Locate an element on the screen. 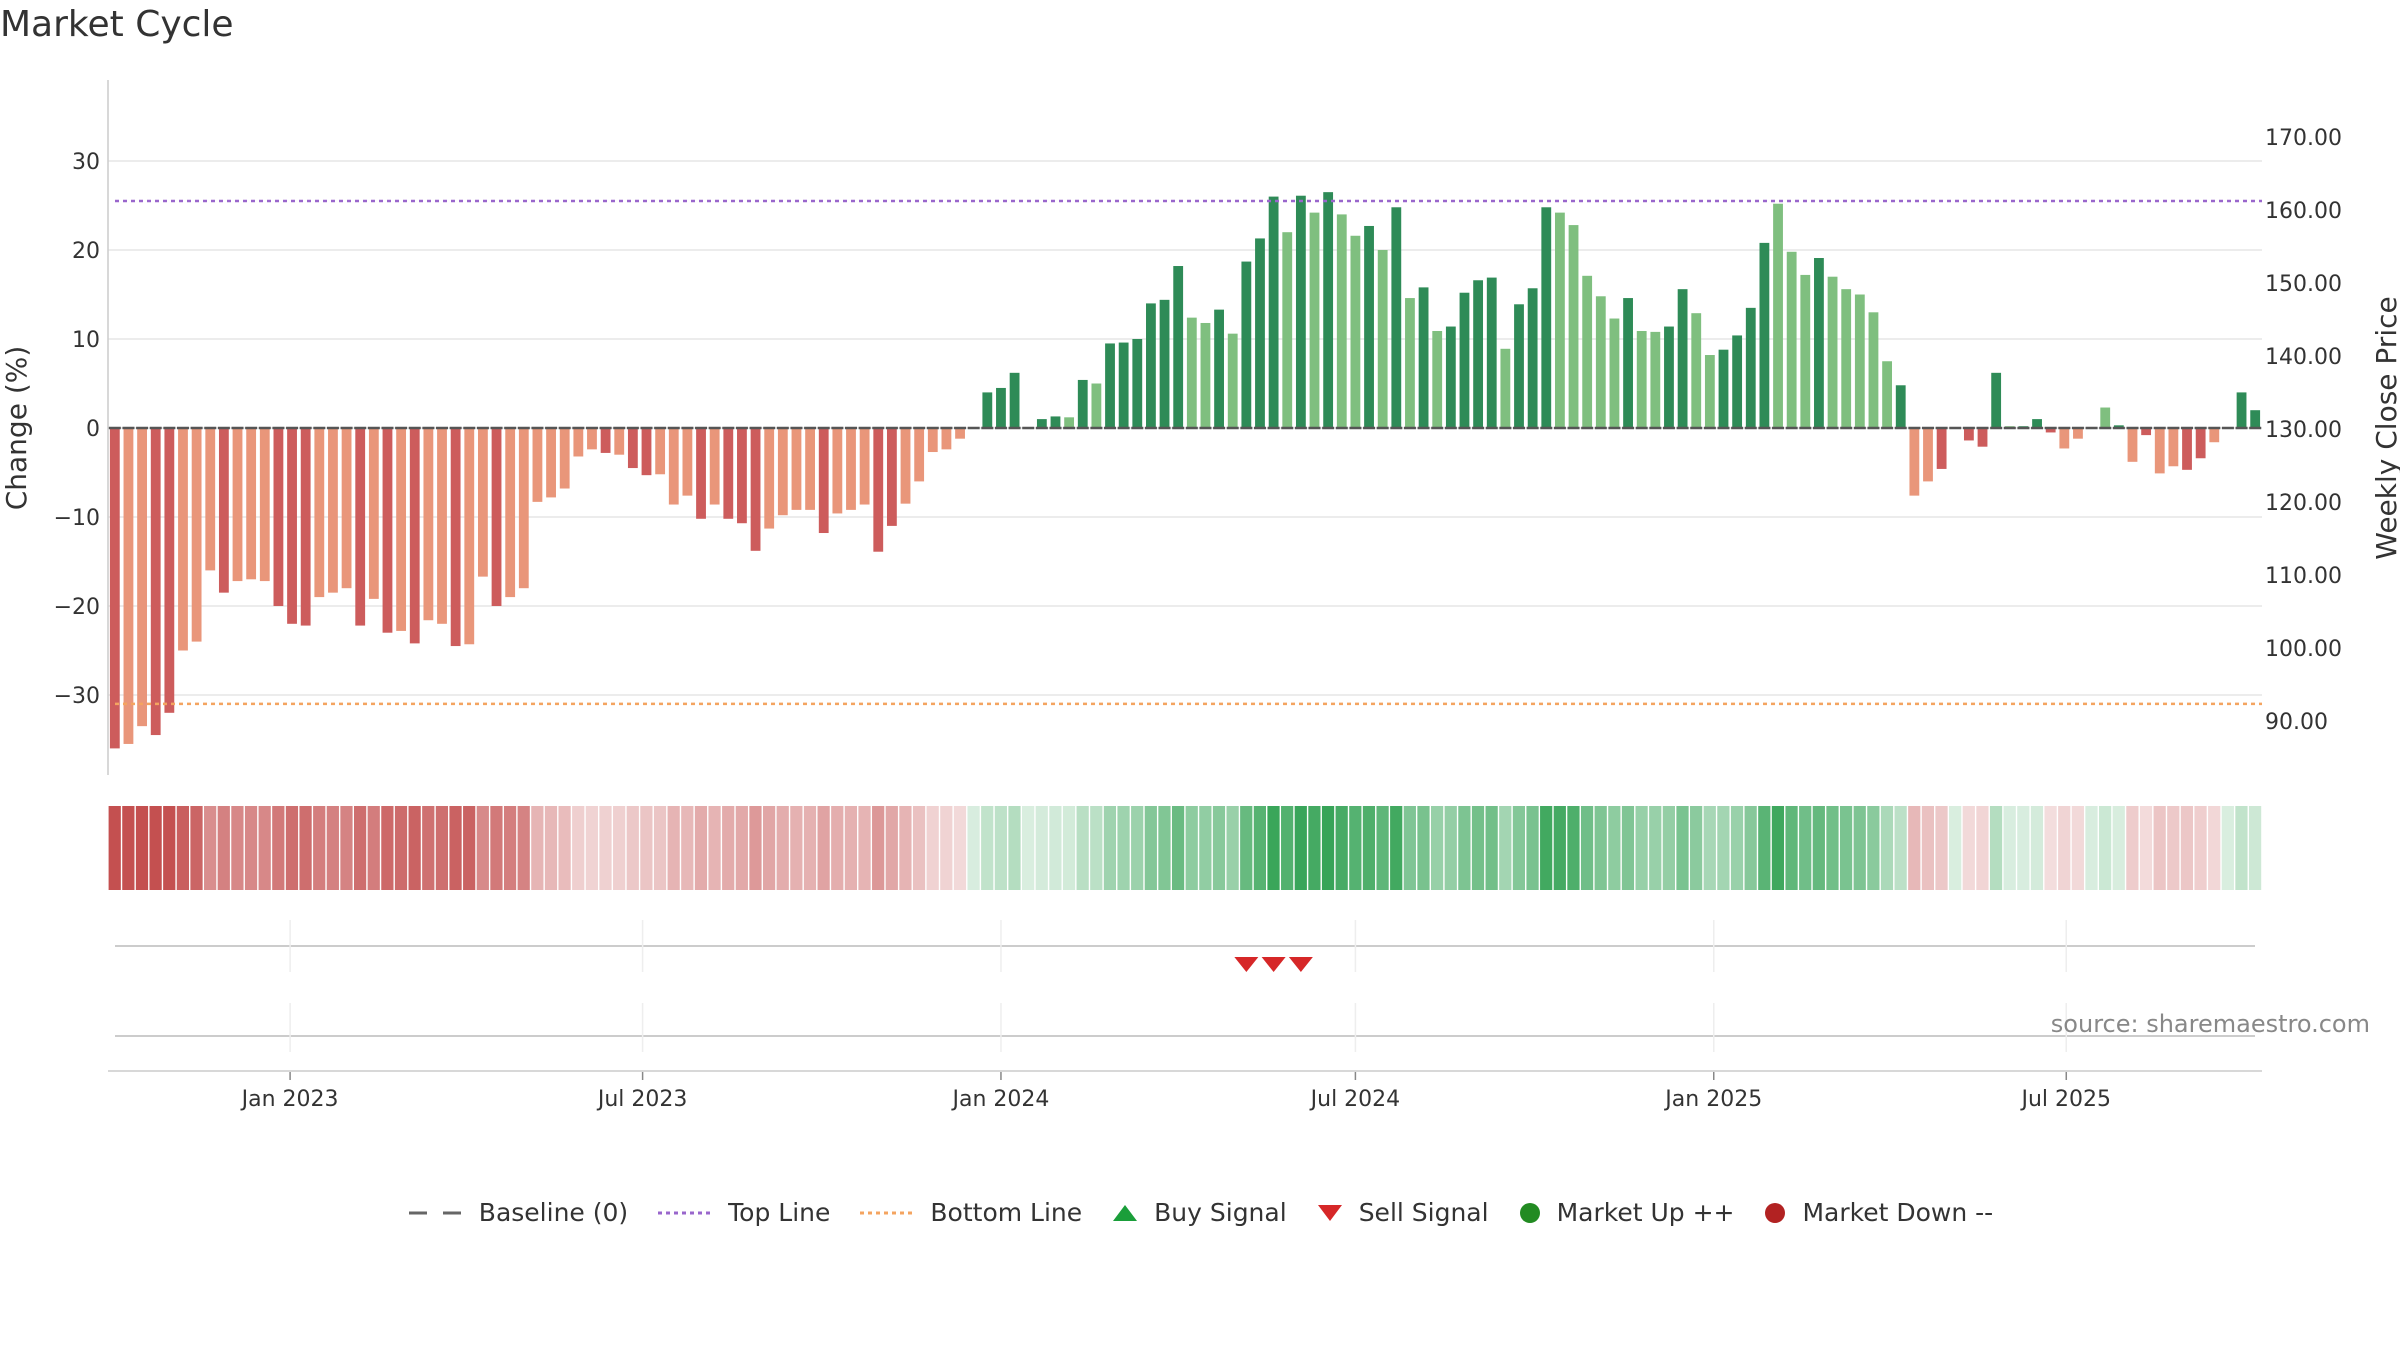 The width and height of the screenshot is (2400, 1350). right-tick-label: 150.00 is located at coordinates (2303, 284).